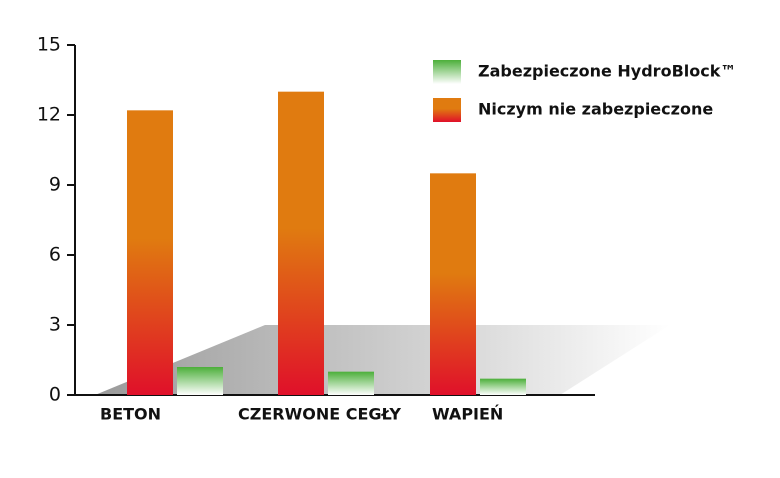 This screenshot has width=780, height=478. What do you see at coordinates (55, 255) in the screenshot?
I see `y-tick-label: 6` at bounding box center [55, 255].